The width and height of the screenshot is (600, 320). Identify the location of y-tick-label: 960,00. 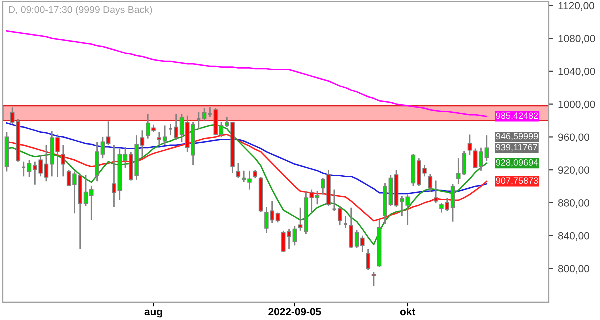
(574, 138).